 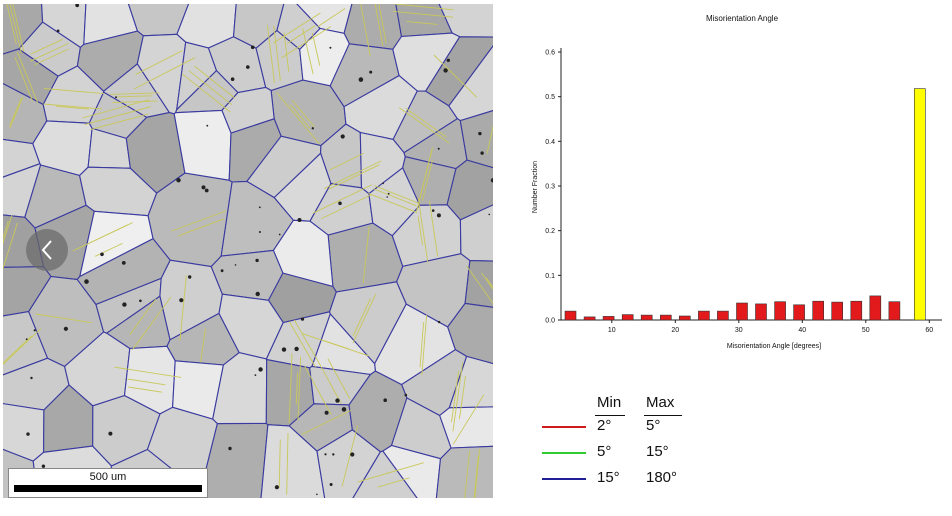 I want to click on y-tick-label: 0.0, so click(x=550, y=321).